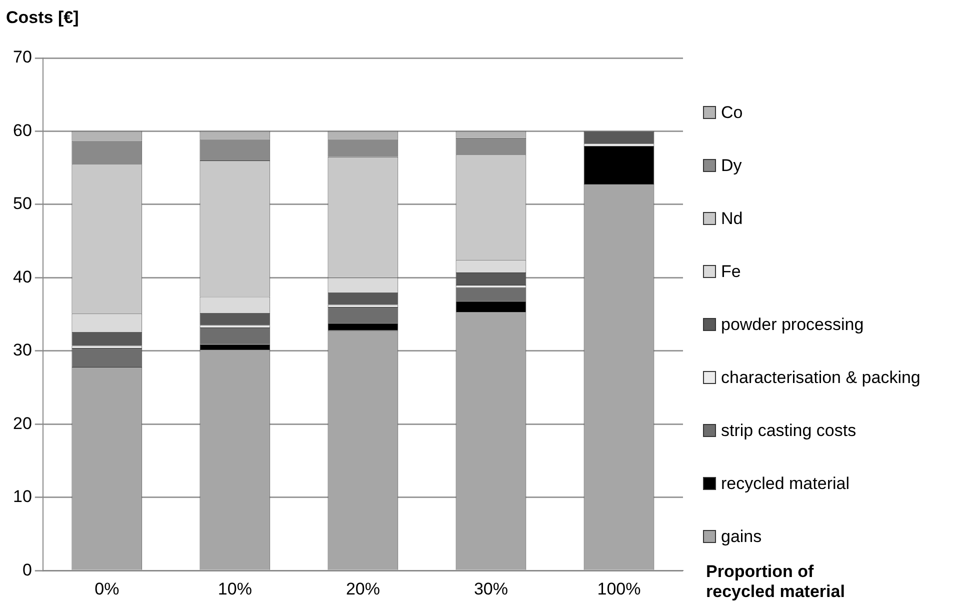  I want to click on legend-label: powder processing, so click(792, 324).